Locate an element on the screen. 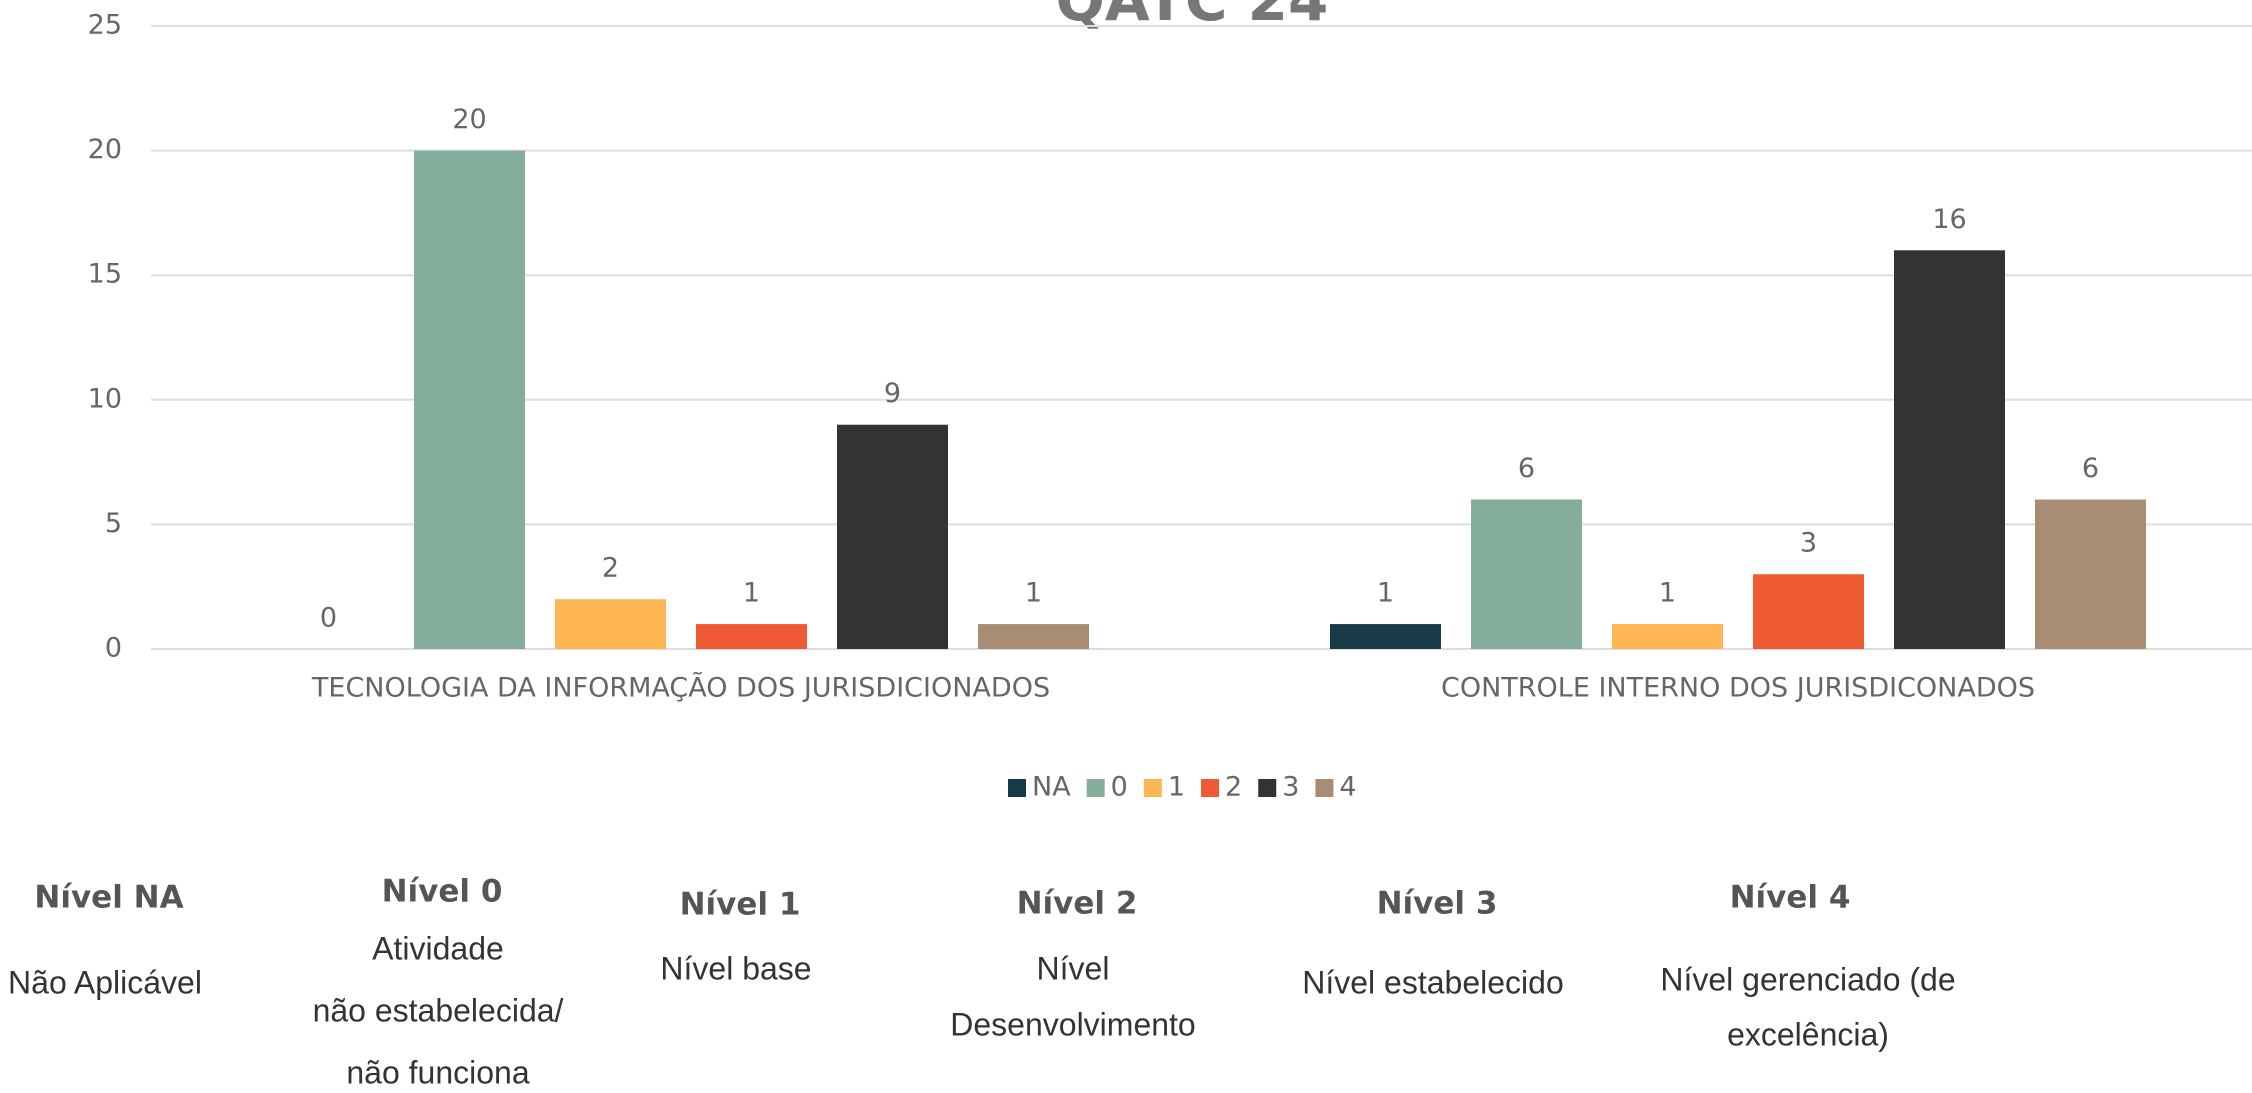  legend-label: 1 is located at coordinates (1176, 787).